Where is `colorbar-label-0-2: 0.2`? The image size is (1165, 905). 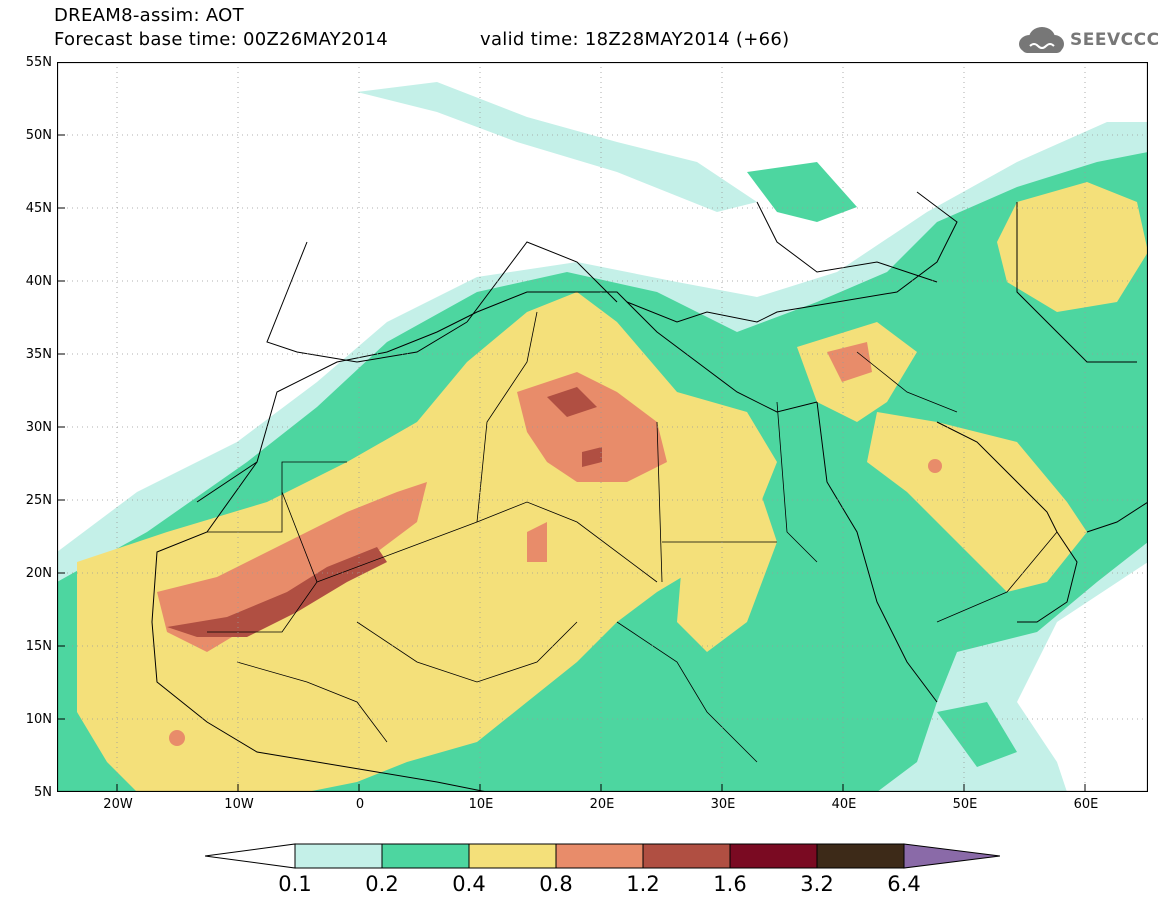
colorbar-label-0-2: 0.2 is located at coordinates (382, 884).